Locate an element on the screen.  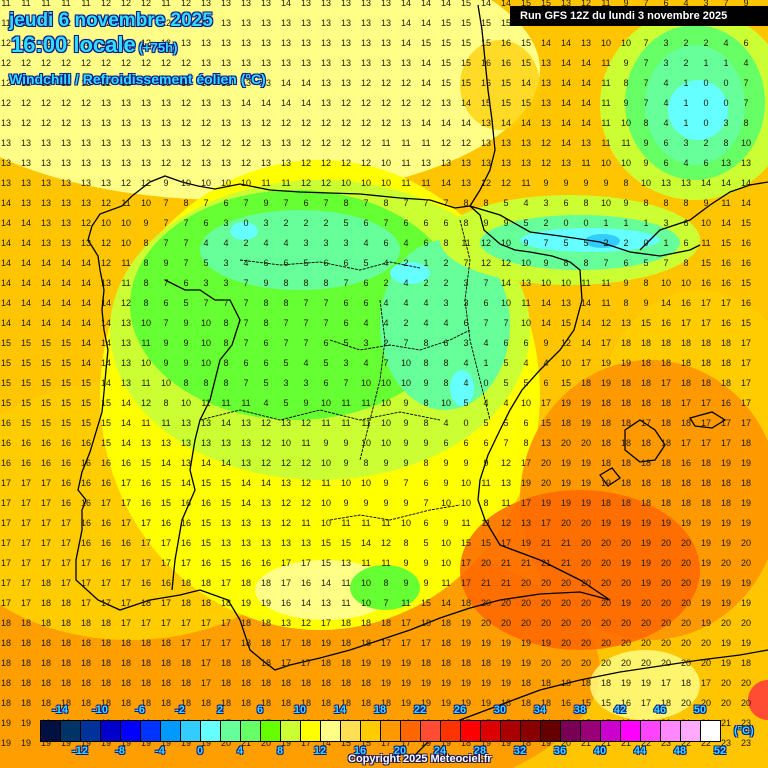
grid-value: 3 is located at coordinates (726, 123).